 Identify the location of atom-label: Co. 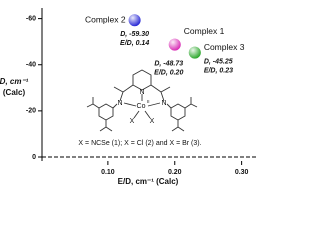
(141, 106).